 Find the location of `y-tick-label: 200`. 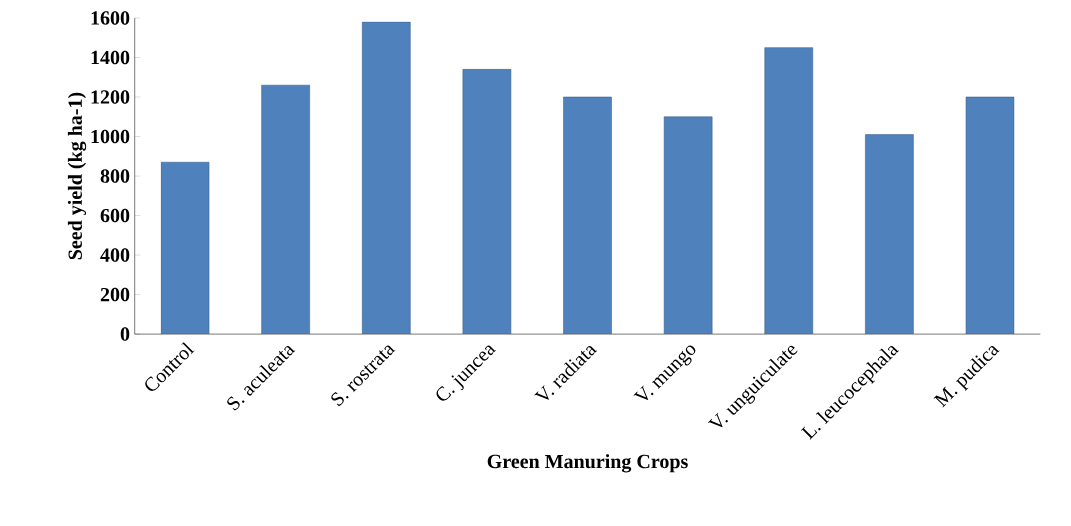

y-tick-label: 200 is located at coordinates (115, 294).